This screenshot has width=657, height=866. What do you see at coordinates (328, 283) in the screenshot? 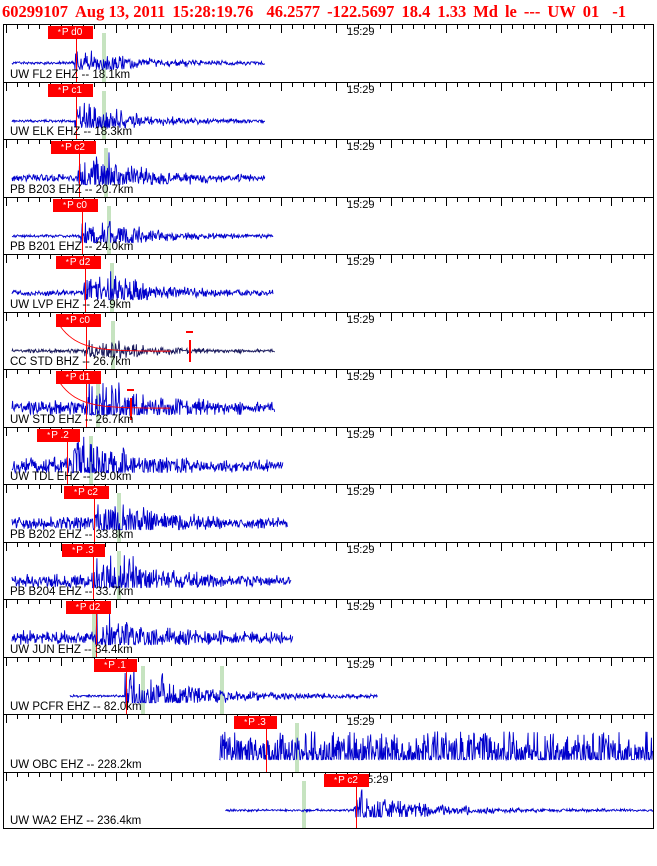
I see `trace-panel: 15:29 *P d2 UW LVP EHZ -- 24.9km` at bounding box center [328, 283].